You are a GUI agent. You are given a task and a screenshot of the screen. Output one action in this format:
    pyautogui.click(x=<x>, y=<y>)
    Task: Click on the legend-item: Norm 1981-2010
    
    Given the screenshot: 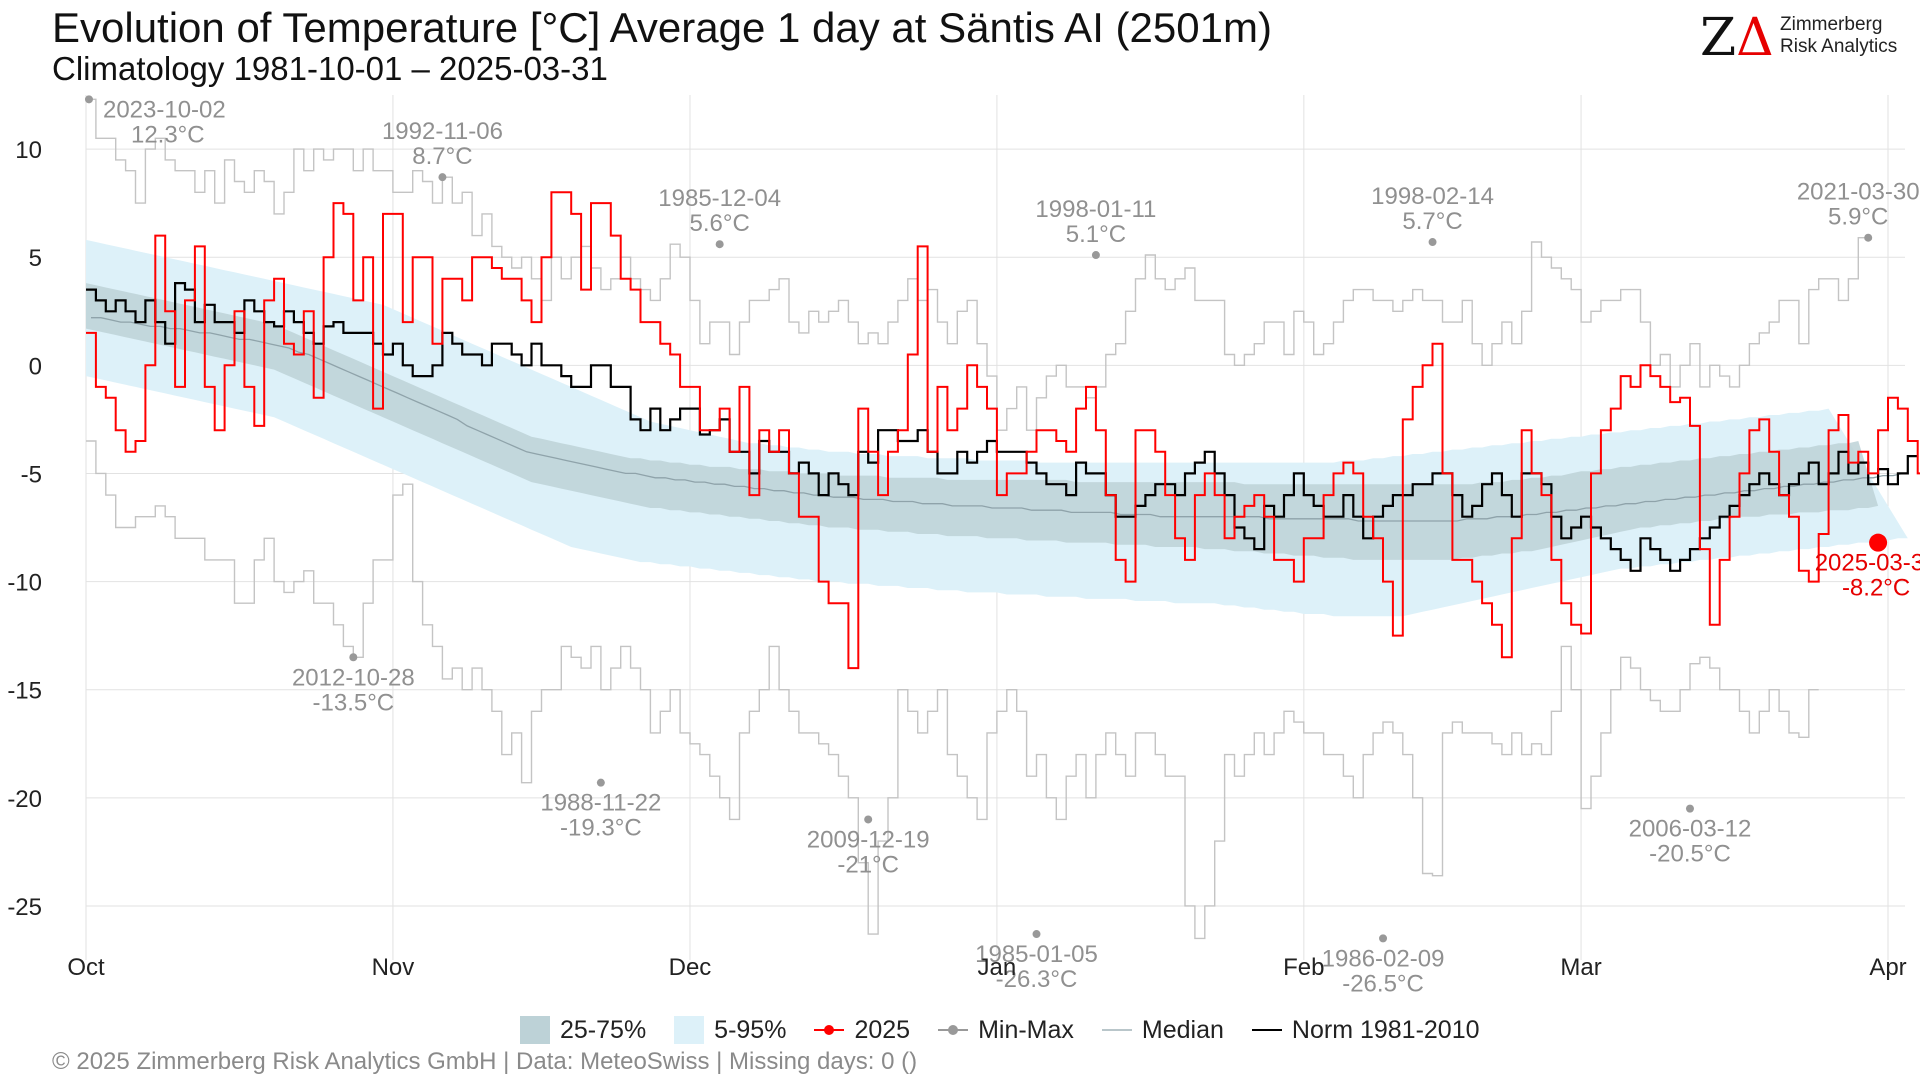 What is the action you would take?
    pyautogui.click(x=1365, y=1030)
    